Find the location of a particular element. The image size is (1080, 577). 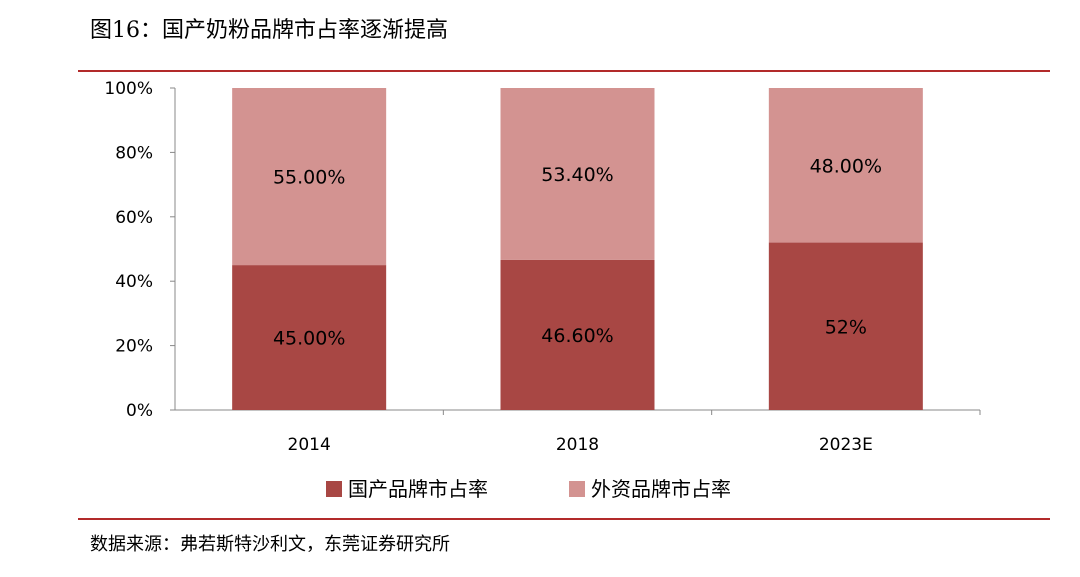

x-tick-label: 2023E is located at coordinates (846, 445).